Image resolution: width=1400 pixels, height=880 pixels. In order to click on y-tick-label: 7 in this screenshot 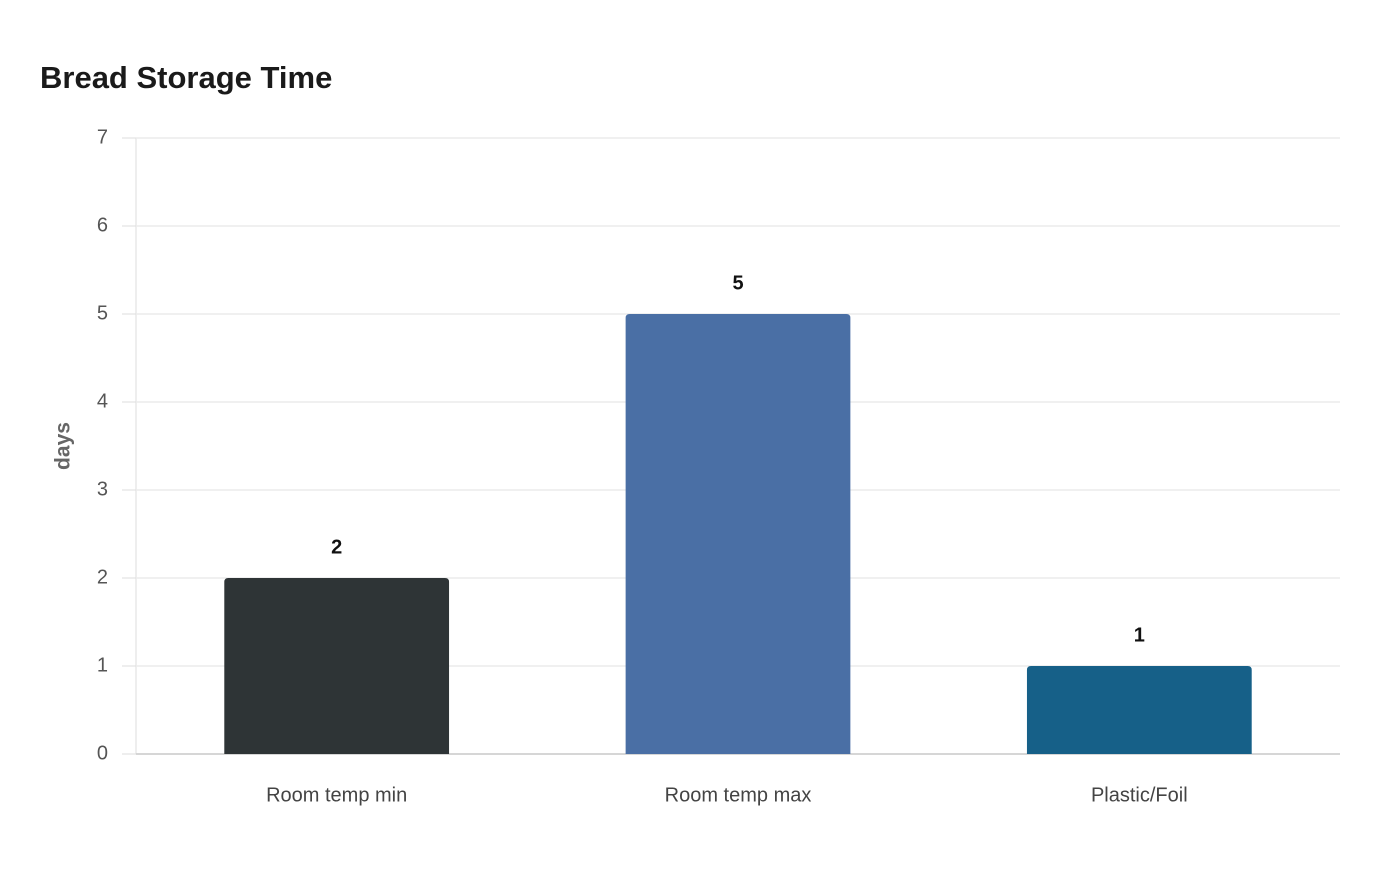, I will do `click(102, 137)`.